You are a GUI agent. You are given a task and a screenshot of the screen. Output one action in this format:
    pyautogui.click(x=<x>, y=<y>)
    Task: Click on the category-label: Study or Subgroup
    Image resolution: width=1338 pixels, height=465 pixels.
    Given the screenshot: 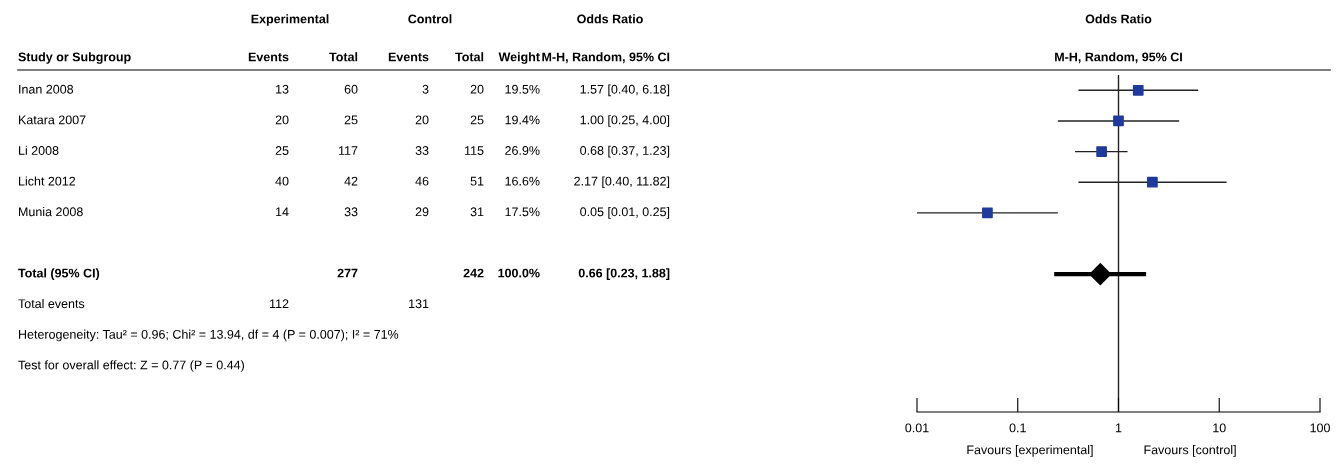 What is the action you would take?
    pyautogui.click(x=74, y=58)
    